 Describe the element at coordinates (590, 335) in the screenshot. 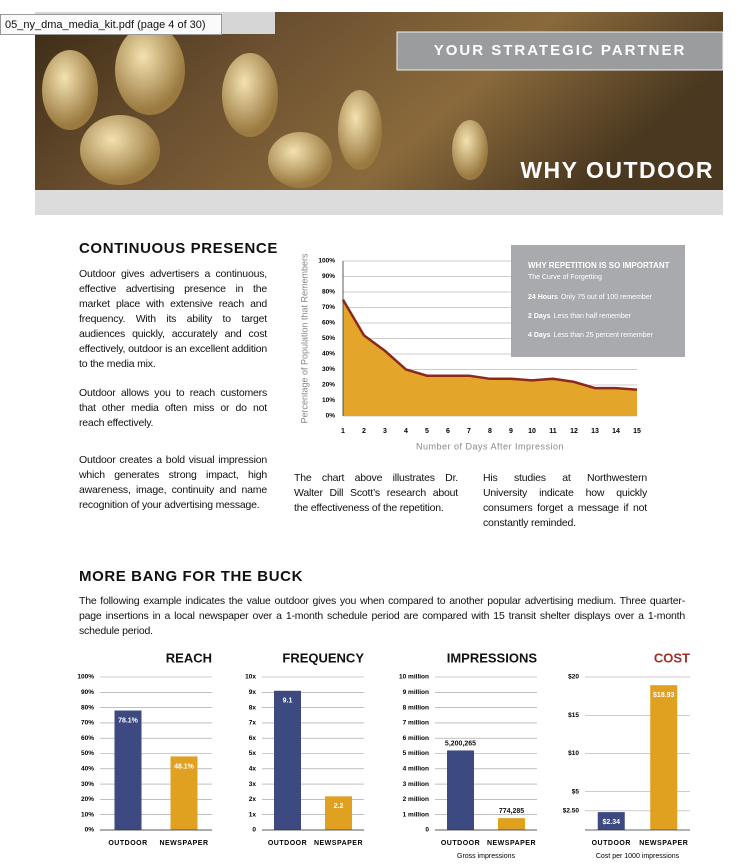

I see `annotation-item: 4 Days Less than 25 percent remember` at that location.